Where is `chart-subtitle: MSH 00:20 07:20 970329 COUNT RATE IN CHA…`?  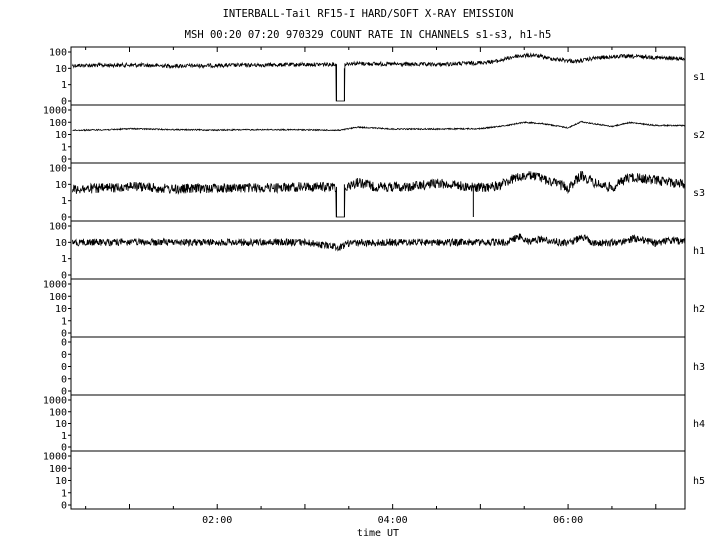
chart-subtitle: MSH 00:20 07:20 970329 COUNT RATE IN CHA… is located at coordinates (368, 35).